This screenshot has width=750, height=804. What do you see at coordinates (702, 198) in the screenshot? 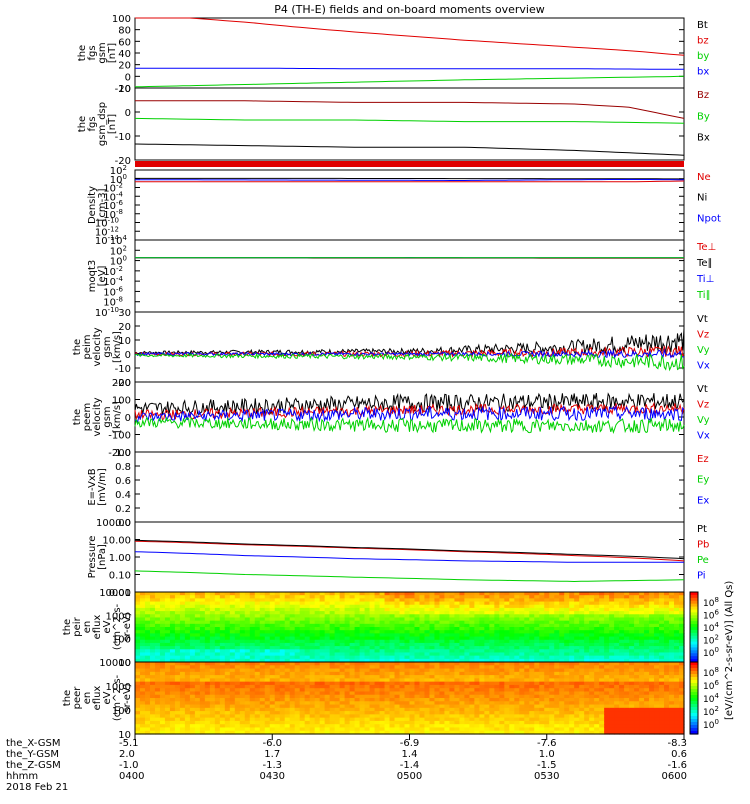
I see `legend-entry: Ni` at bounding box center [702, 198].